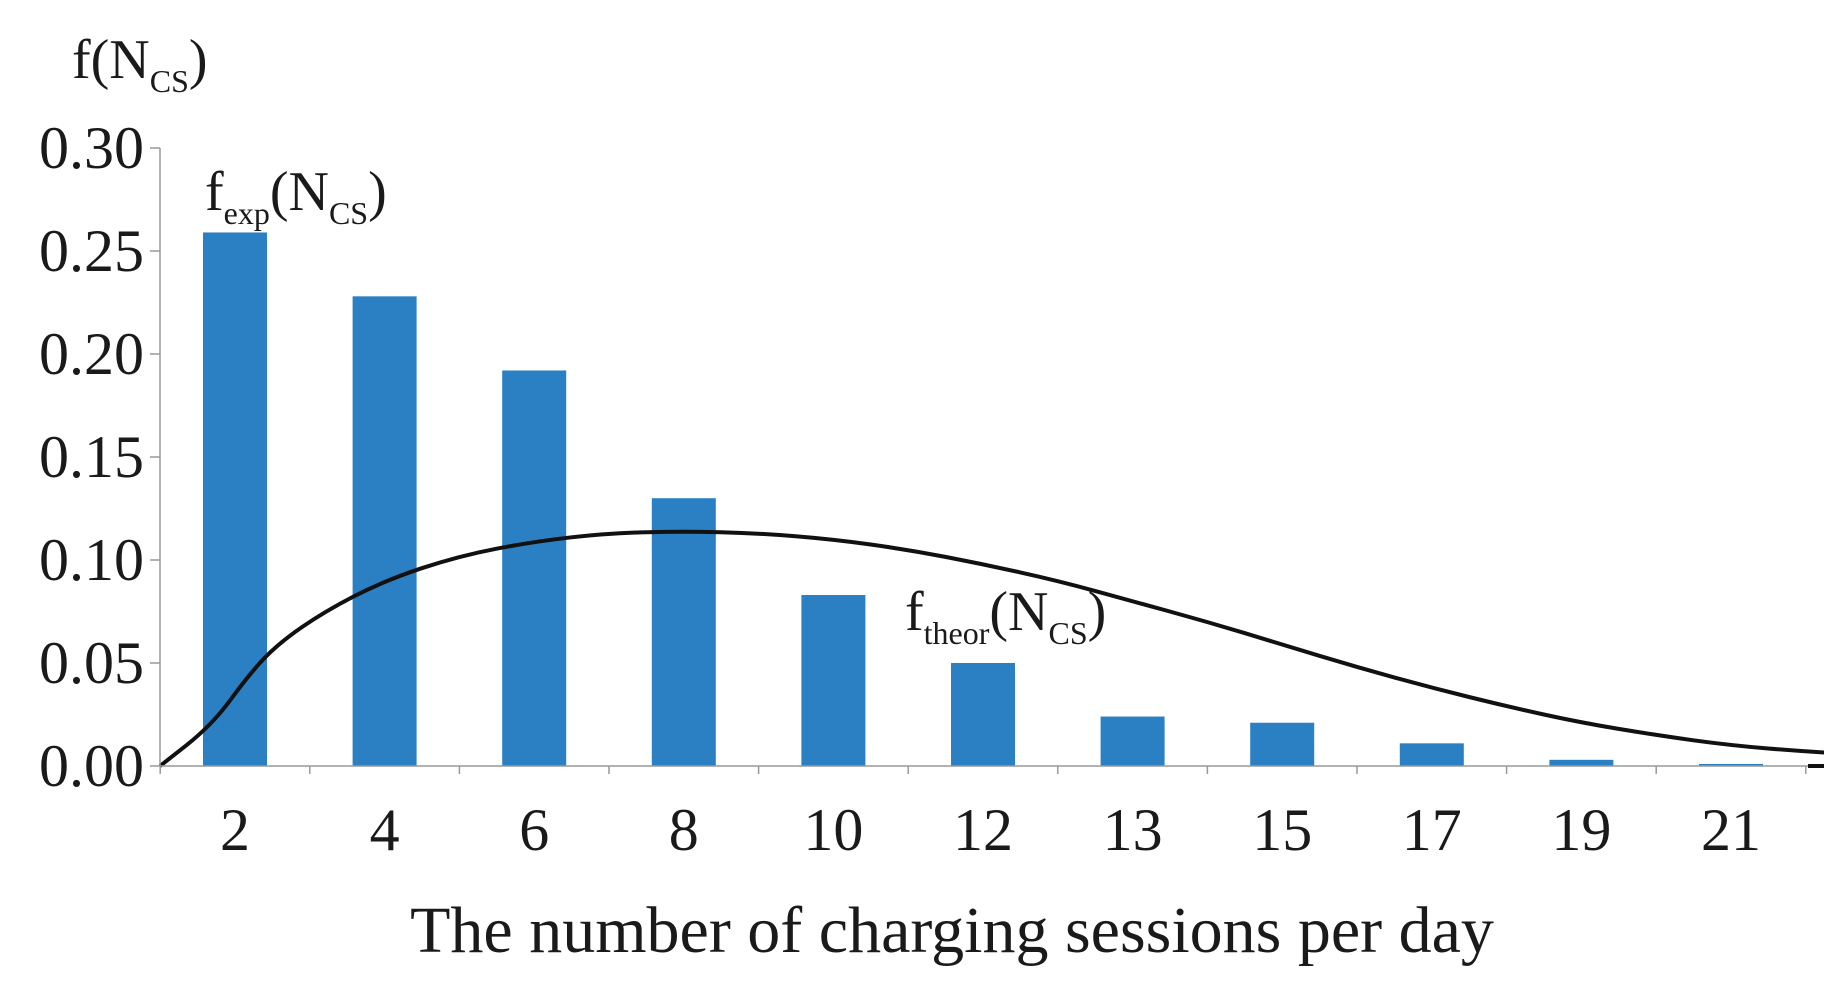 The width and height of the screenshot is (1824, 990). Describe the element at coordinates (111, 60) in the screenshot. I see `y-axis-title-main: f(N` at that location.